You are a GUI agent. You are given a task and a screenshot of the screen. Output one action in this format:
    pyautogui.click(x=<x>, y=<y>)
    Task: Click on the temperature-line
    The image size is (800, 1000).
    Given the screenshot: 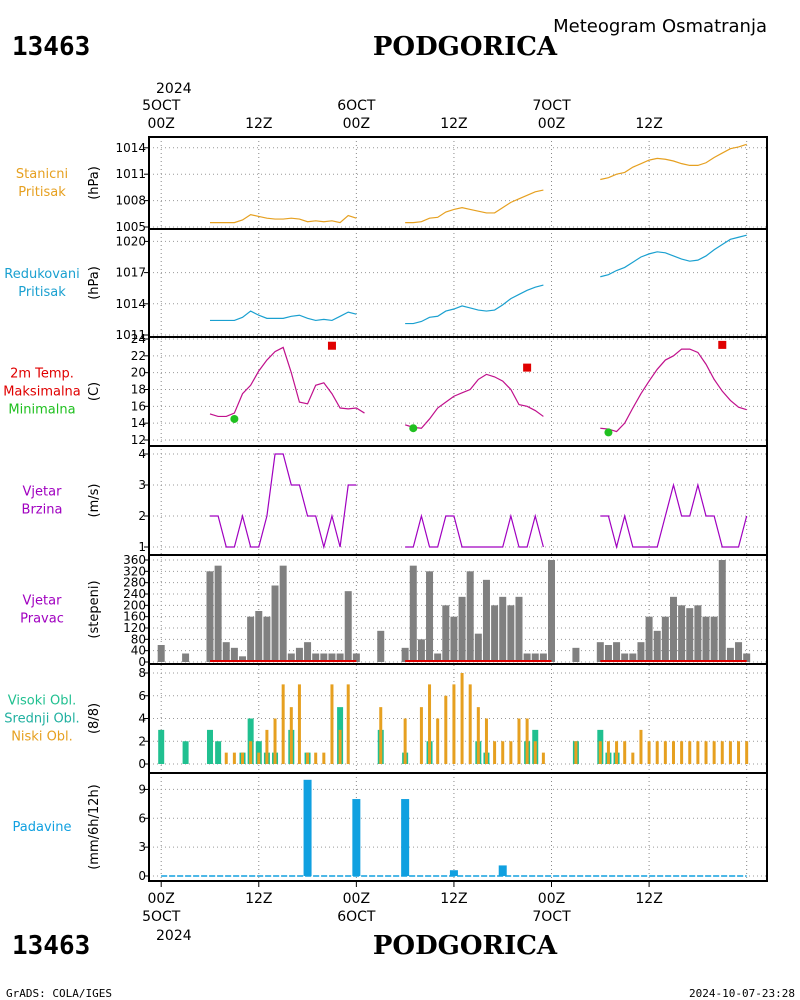 What is the action you would take?
    pyautogui.click(x=474, y=401)
    